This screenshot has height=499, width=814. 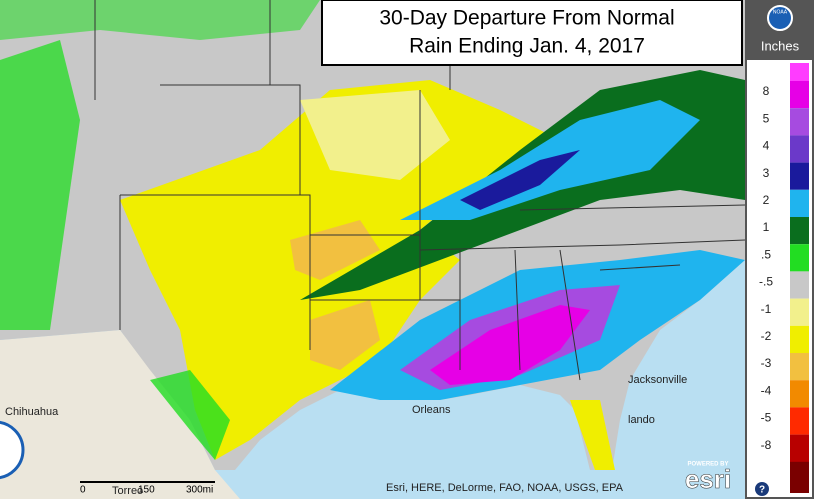 I want to click on legend-label: 5, so click(x=766, y=118).